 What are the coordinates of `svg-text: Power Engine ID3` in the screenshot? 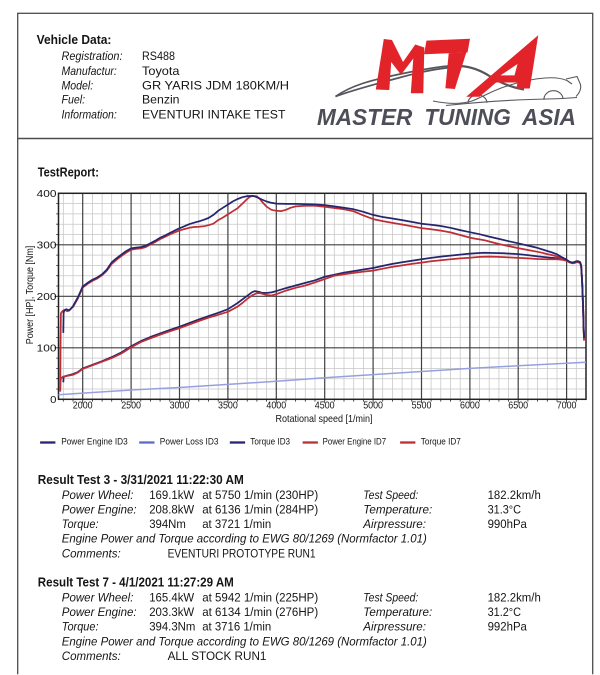 It's located at (94, 442).